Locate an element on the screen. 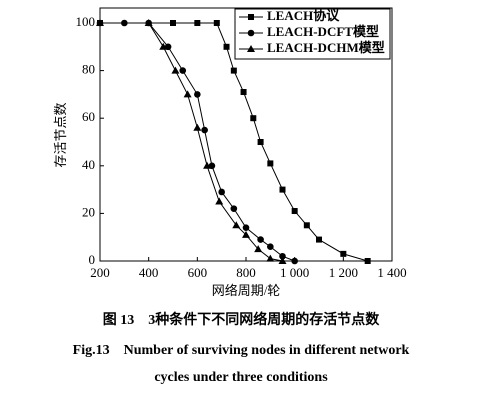 The image size is (482, 402). y-tick-label: 60 is located at coordinates (88, 116).